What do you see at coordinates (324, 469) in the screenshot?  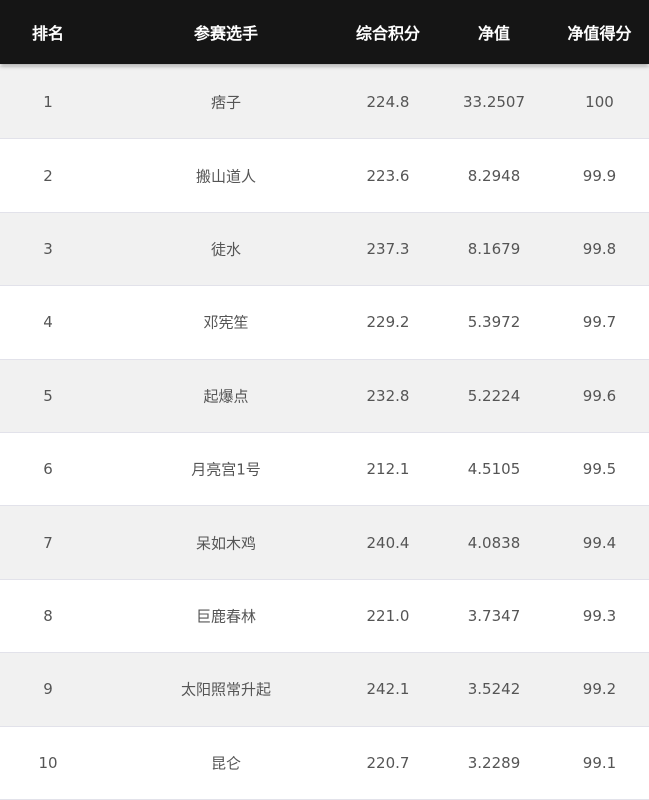 I see `table-row: 6 月亮宫1号 212.1 4.5105 99.5` at bounding box center [324, 469].